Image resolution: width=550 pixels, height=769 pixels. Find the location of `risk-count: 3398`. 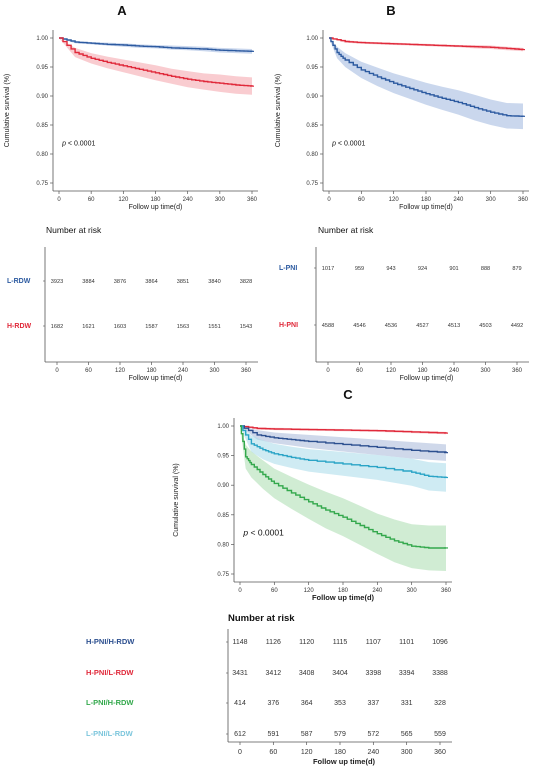

risk-count: 3398 is located at coordinates (374, 673).